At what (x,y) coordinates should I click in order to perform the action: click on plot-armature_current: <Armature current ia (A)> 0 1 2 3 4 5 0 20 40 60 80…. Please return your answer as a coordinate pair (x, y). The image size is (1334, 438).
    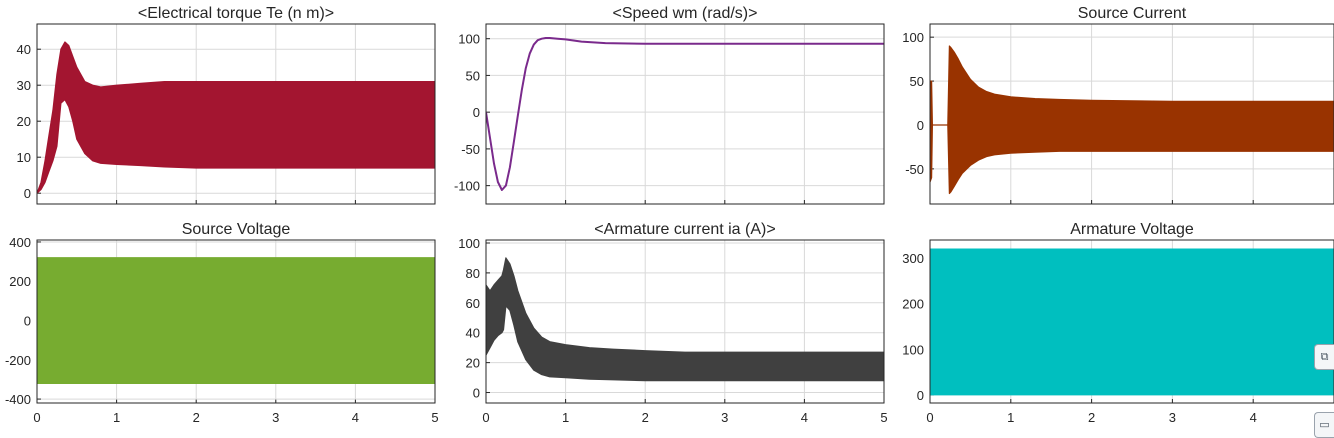
    Looking at the image, I should click on (672, 323).